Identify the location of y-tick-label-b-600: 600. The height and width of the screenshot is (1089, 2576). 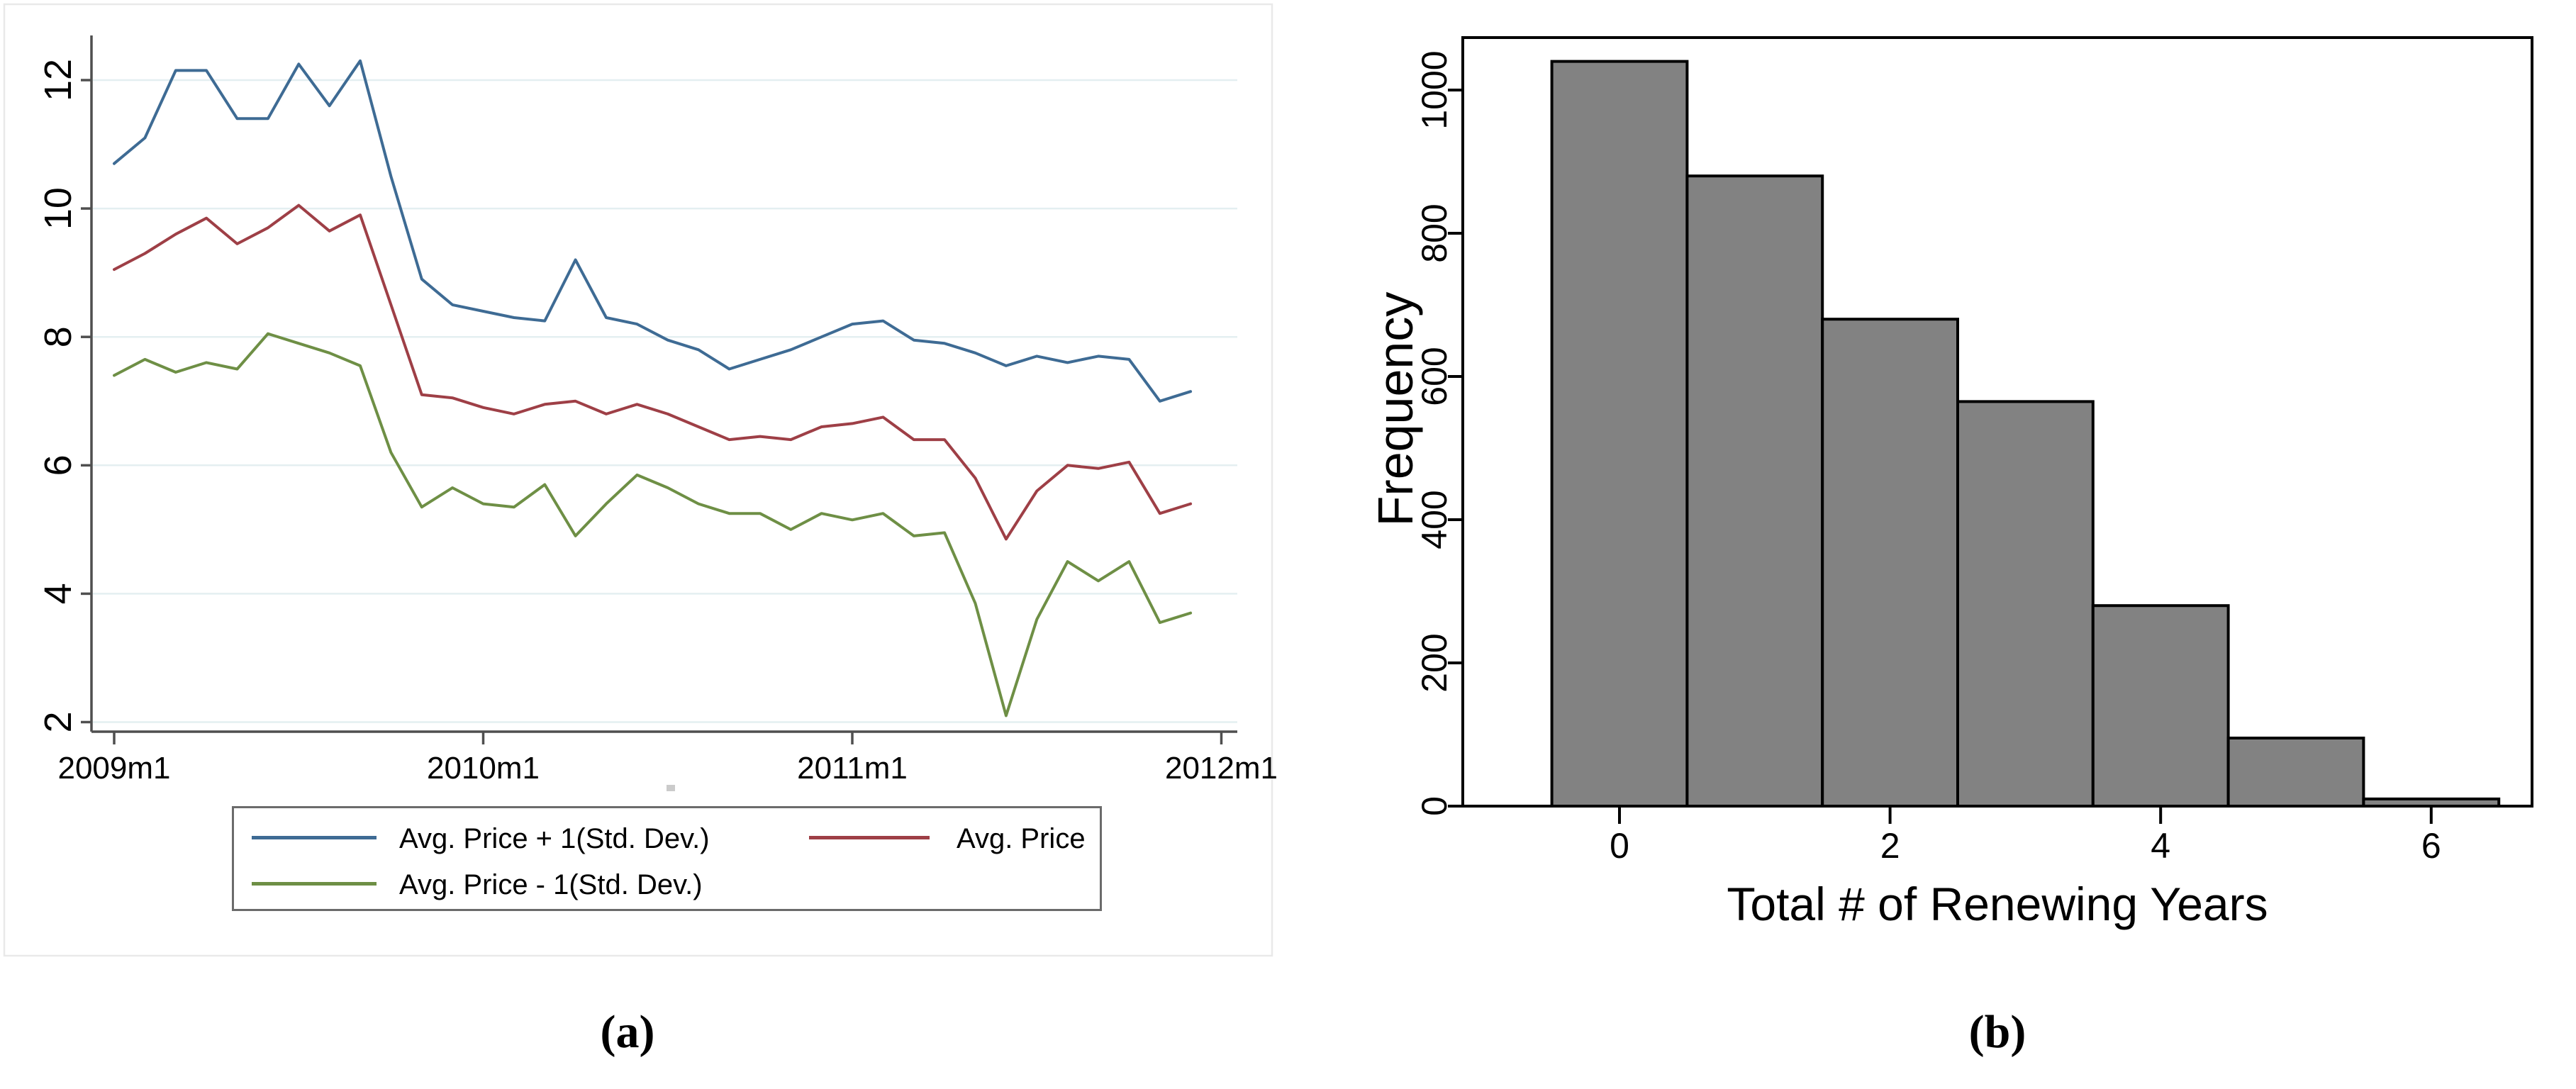
(1434, 376).